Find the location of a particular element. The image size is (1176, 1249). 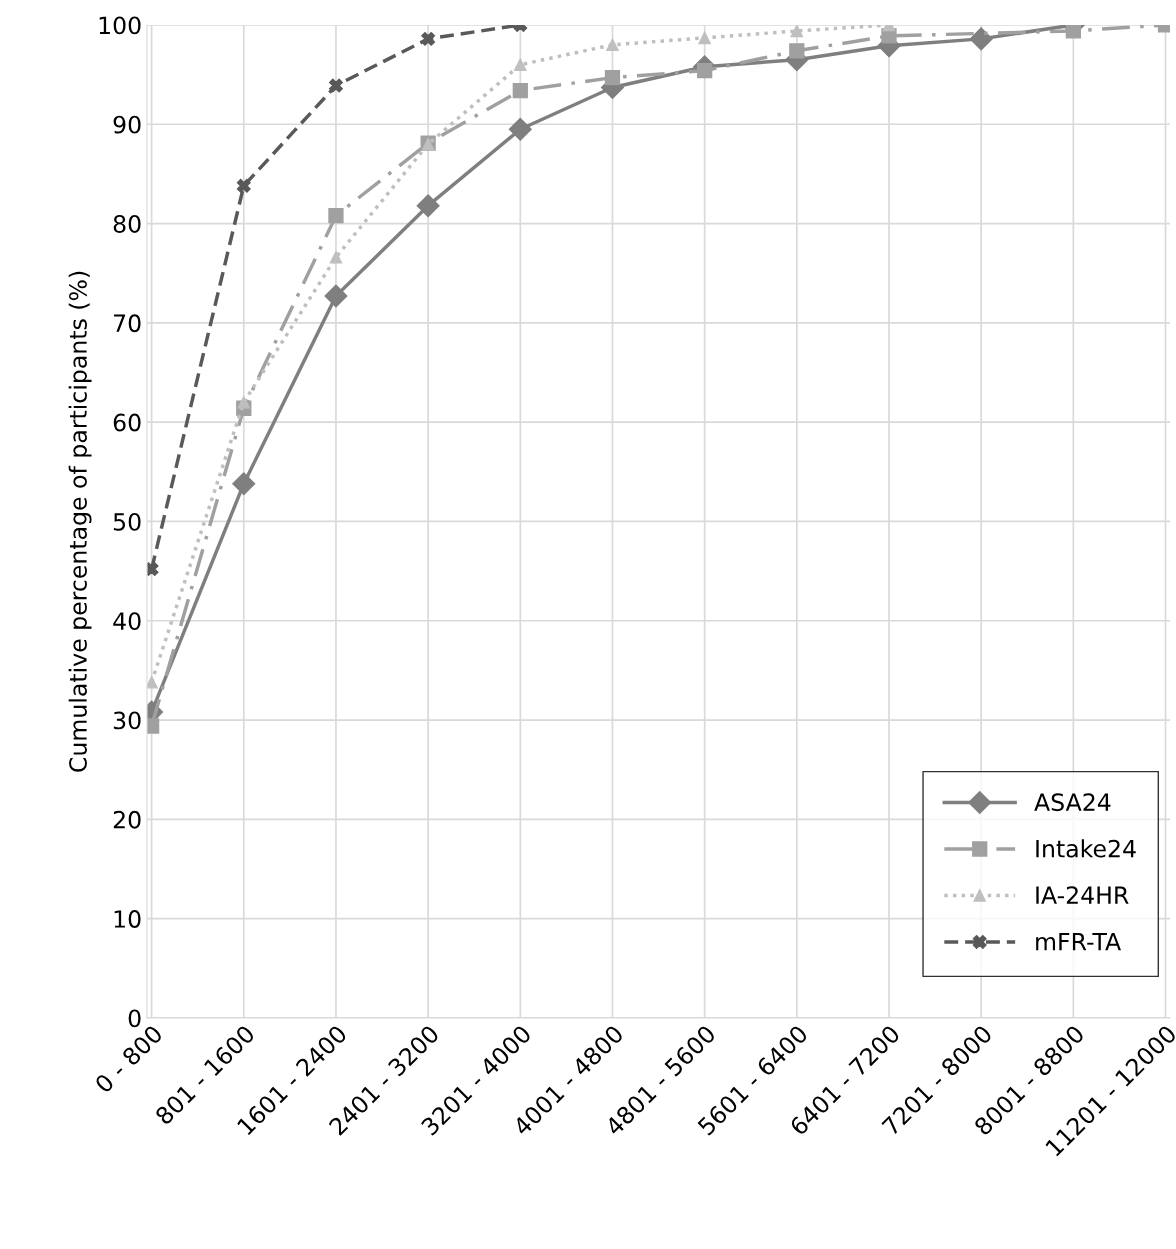

legend-label: mFR-TA is located at coordinates (1078, 941).